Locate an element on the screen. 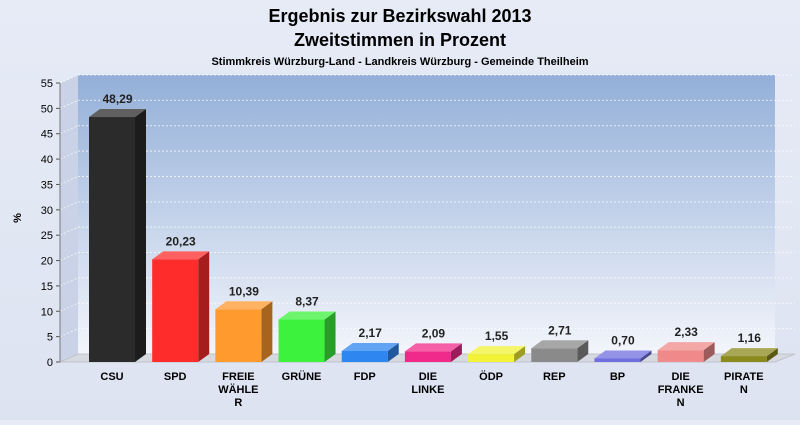 The width and height of the screenshot is (800, 425). x-tick-label: CSU is located at coordinates (111, 377).